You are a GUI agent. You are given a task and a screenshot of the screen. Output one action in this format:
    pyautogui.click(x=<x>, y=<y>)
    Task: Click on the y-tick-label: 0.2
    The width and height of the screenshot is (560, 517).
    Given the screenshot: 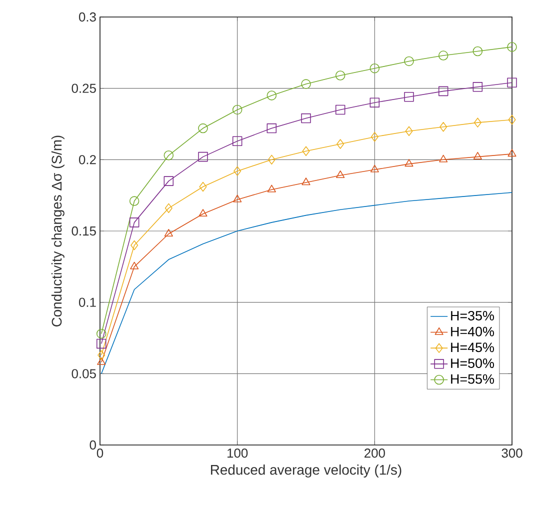 What is the action you would take?
    pyautogui.click(x=87, y=159)
    